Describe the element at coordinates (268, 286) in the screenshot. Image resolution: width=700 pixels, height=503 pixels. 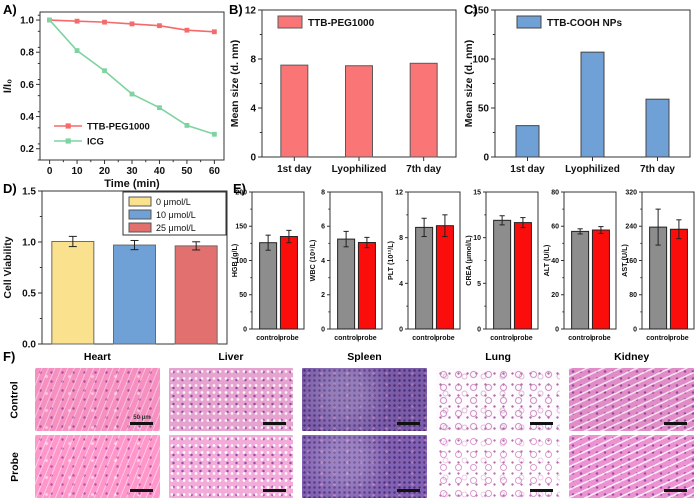
I see `bar-control` at that location.